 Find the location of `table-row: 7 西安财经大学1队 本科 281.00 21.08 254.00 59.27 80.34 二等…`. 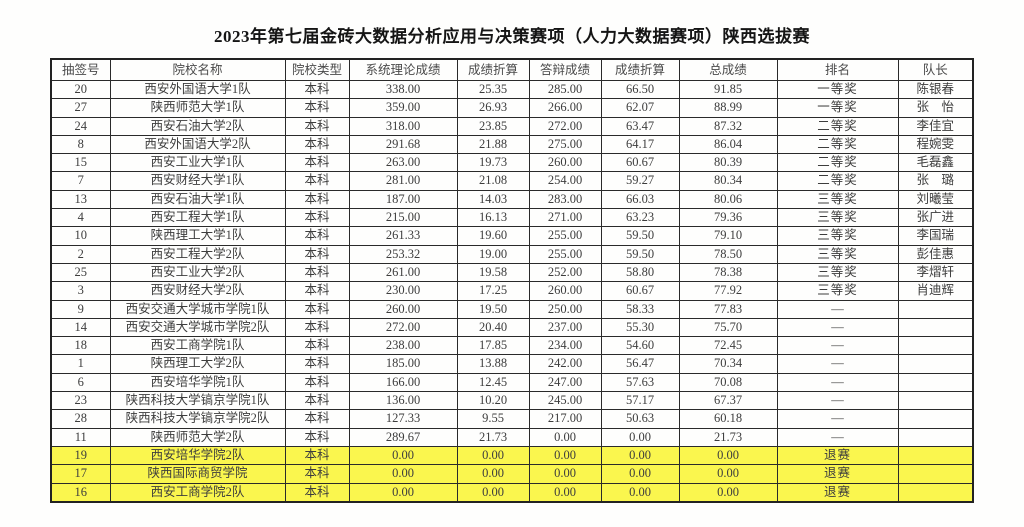

table-row: 7 西安财经大学1队 本科 281.00 21.08 254.00 59.27 80.34 二等… is located at coordinates (512, 181).